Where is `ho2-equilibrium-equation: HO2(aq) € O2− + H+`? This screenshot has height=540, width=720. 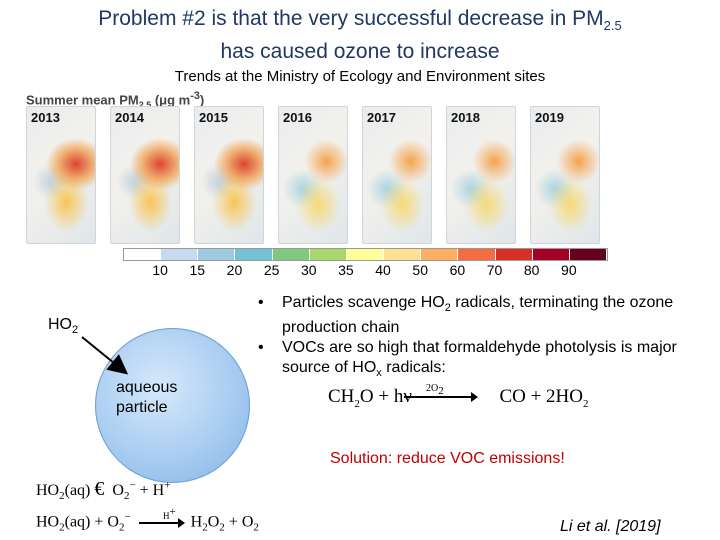 ho2-equilibrium-equation: HO2(aq) € O2− + H+ is located at coordinates (103, 490).